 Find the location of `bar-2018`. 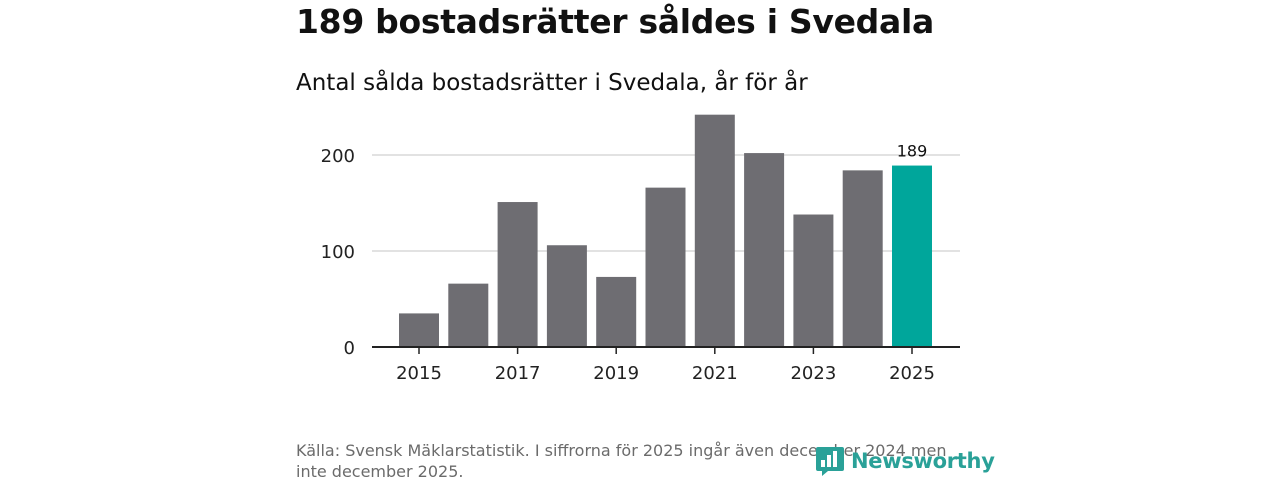

bar-2018 is located at coordinates (566, 296).